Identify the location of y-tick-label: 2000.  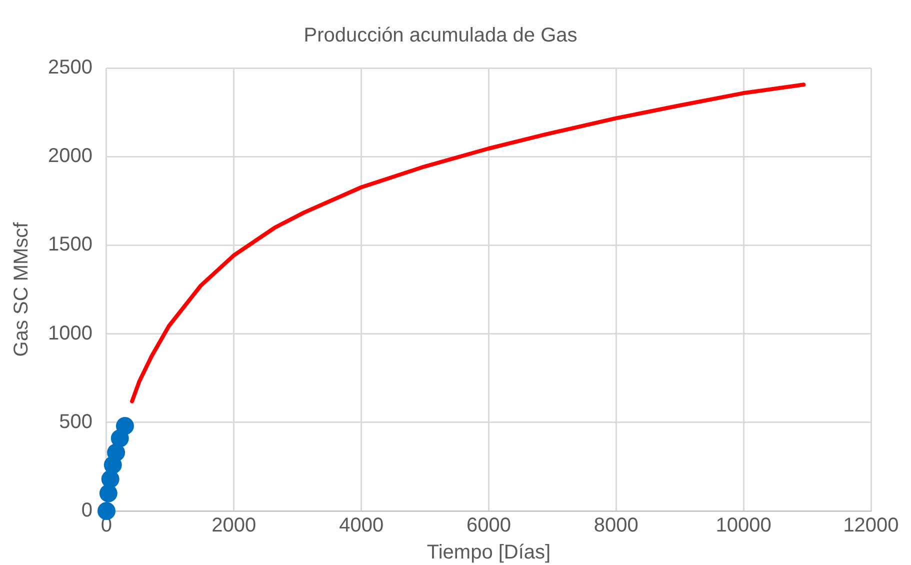
(70, 156).